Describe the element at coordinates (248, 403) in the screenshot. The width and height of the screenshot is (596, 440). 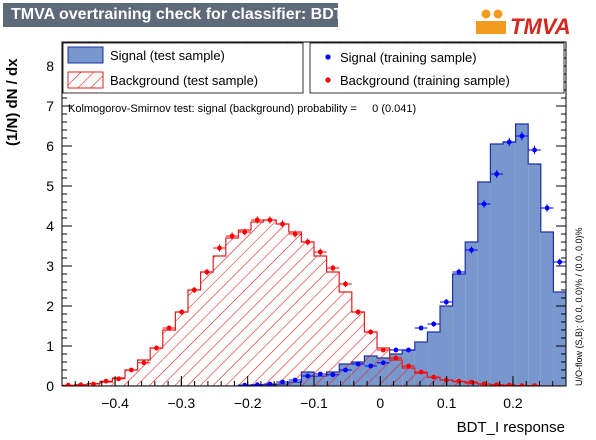
I see `x-tick-label: −0.2` at that location.